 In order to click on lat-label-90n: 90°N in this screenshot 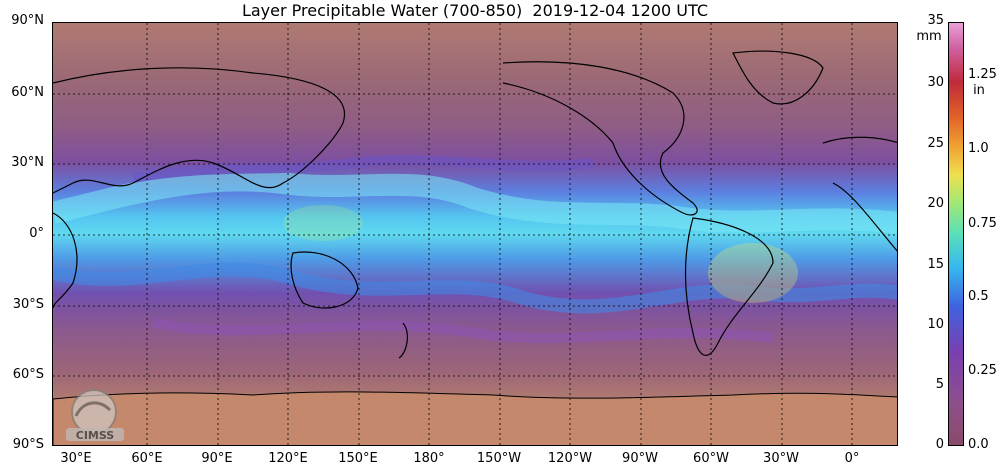, I will do `click(27, 20)`.